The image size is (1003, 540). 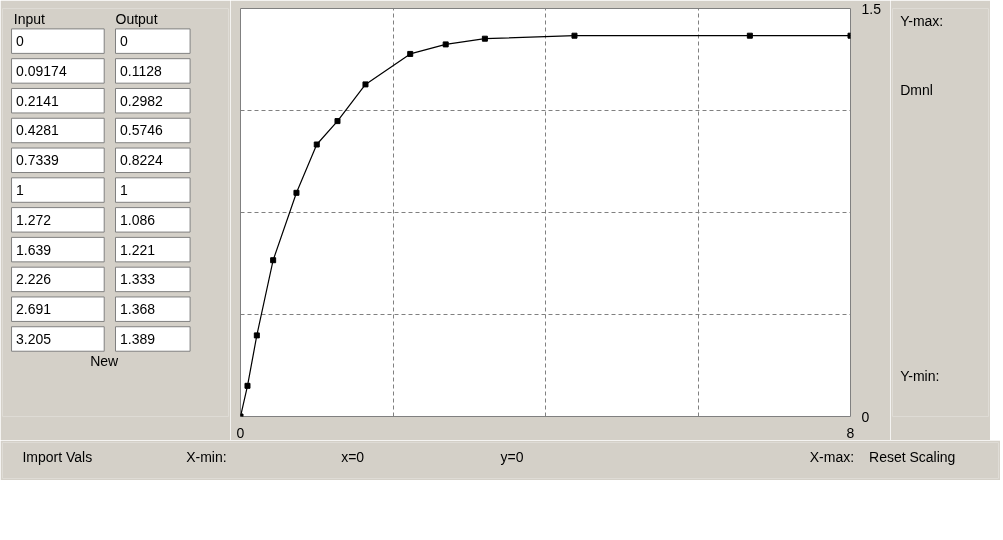 I want to click on text: X-max:, so click(x=832, y=456).